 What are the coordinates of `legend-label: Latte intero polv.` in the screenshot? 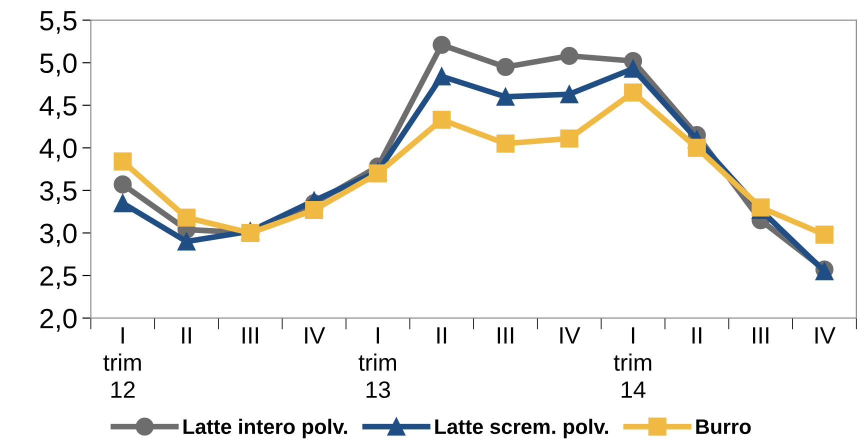 It's located at (266, 428).